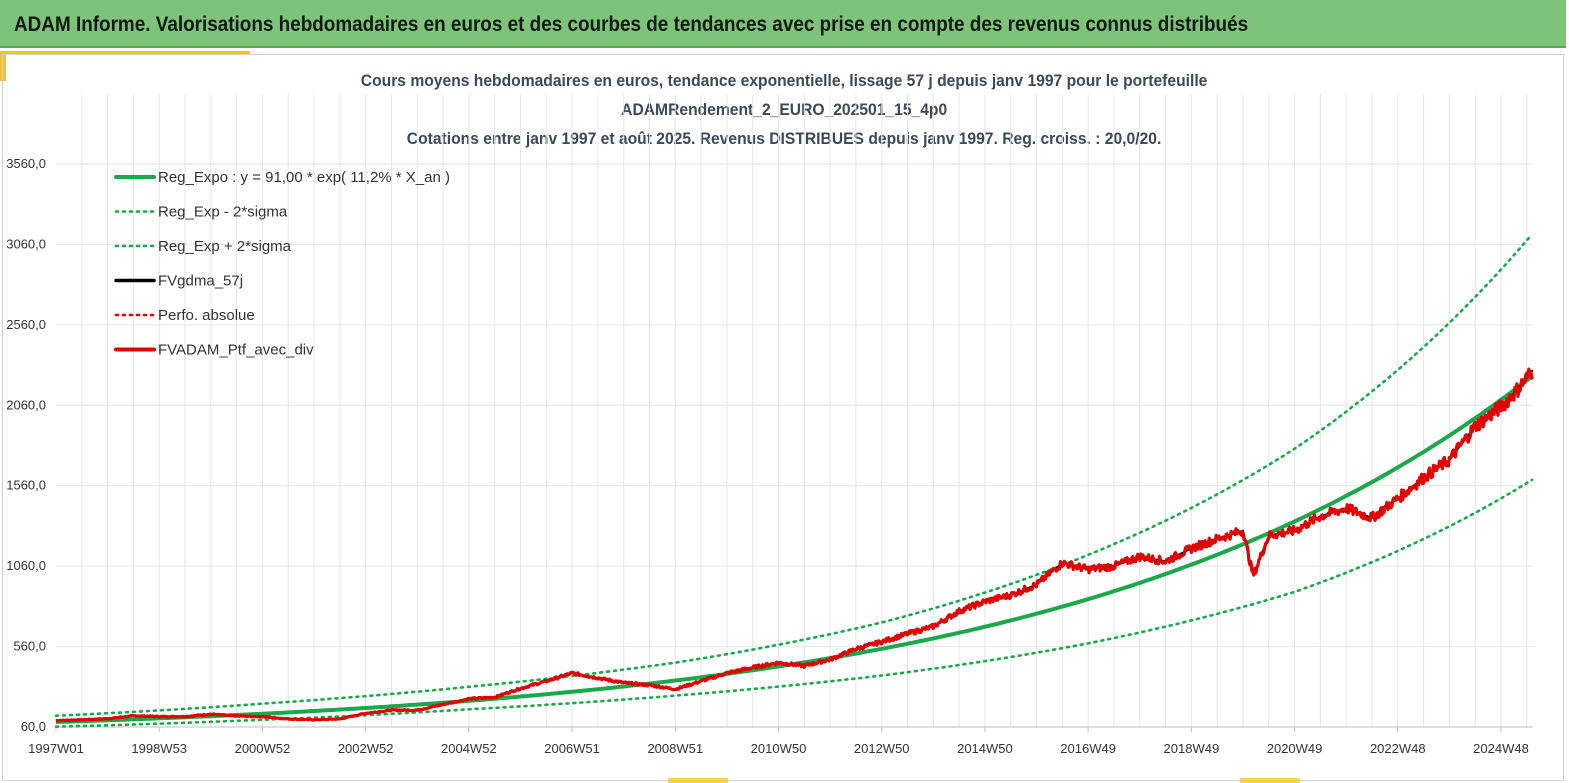 This screenshot has width=1569, height=783. What do you see at coordinates (206, 315) in the screenshot?
I see `legend-label: Perfo. absolue` at bounding box center [206, 315].